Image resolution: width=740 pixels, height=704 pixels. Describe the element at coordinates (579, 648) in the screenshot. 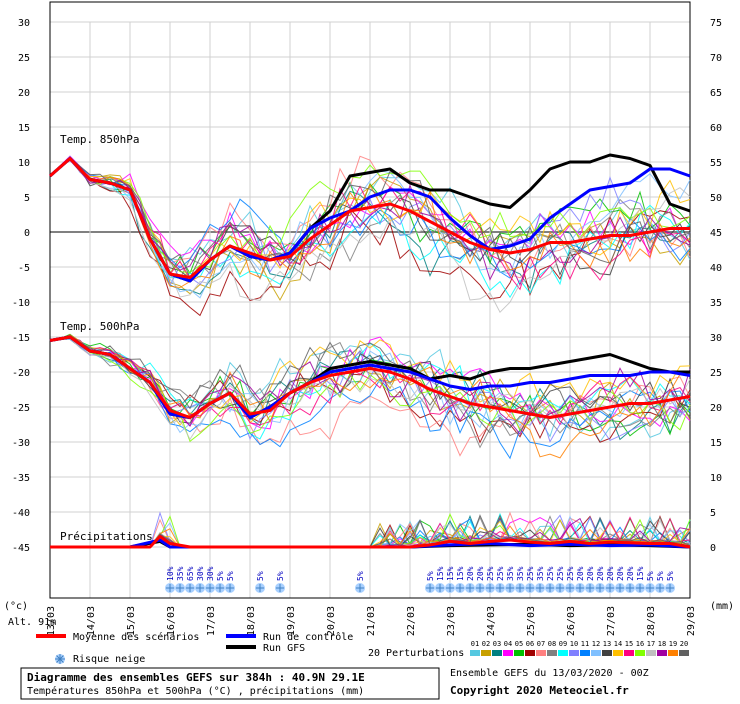

I see `perturbation-swatches: 01 02 03 04 05 06 07 08 09 10 11 12 13 14 15 16 17 18 19 20` at that location.